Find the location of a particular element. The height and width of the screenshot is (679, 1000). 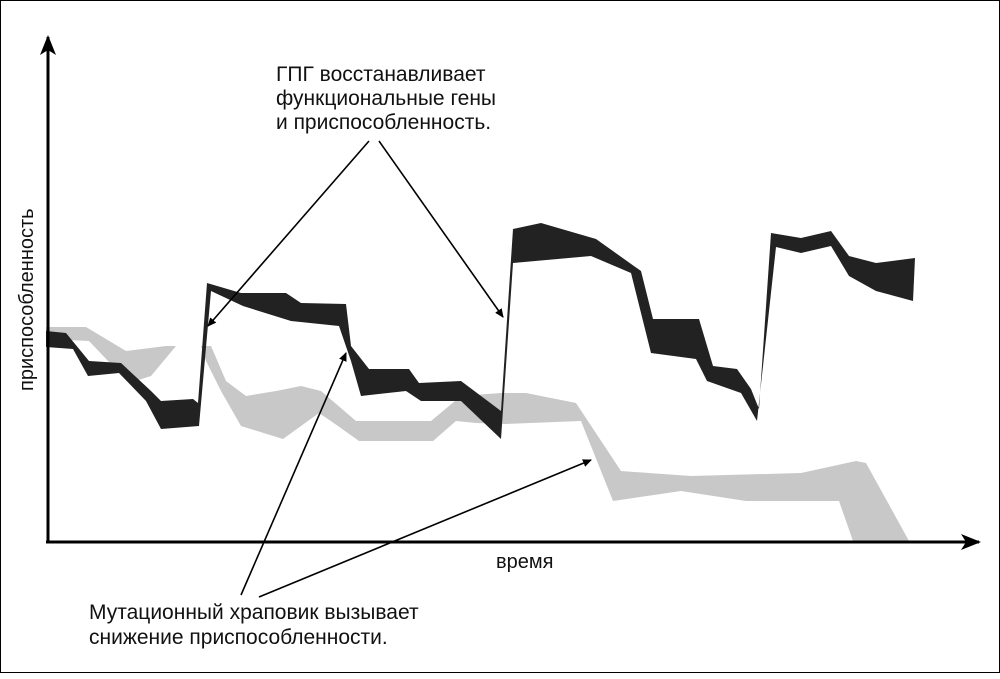

ratchet-arrow-right is located at coordinates (425, 528).